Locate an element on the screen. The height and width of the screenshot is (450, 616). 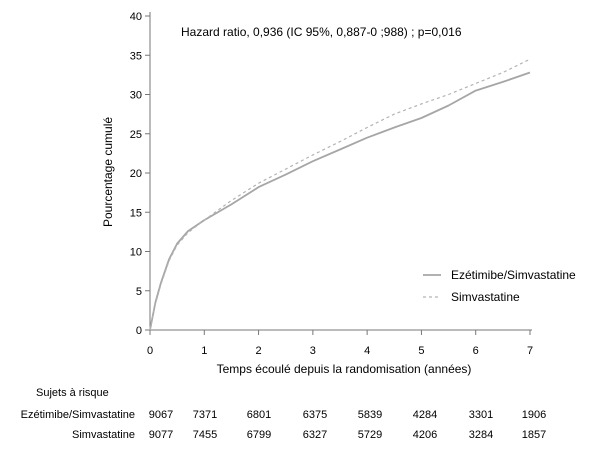
risk-cell: 1906 is located at coordinates (534, 415).